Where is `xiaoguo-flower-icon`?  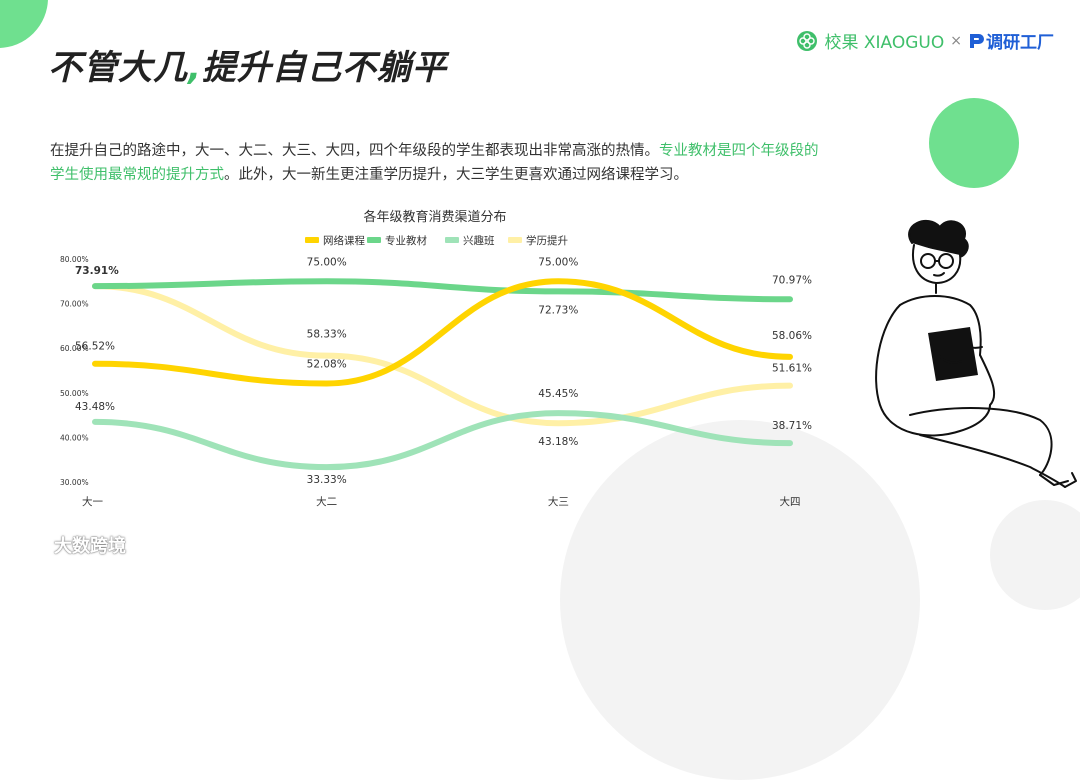 xiaoguo-flower-icon is located at coordinates (807, 40).